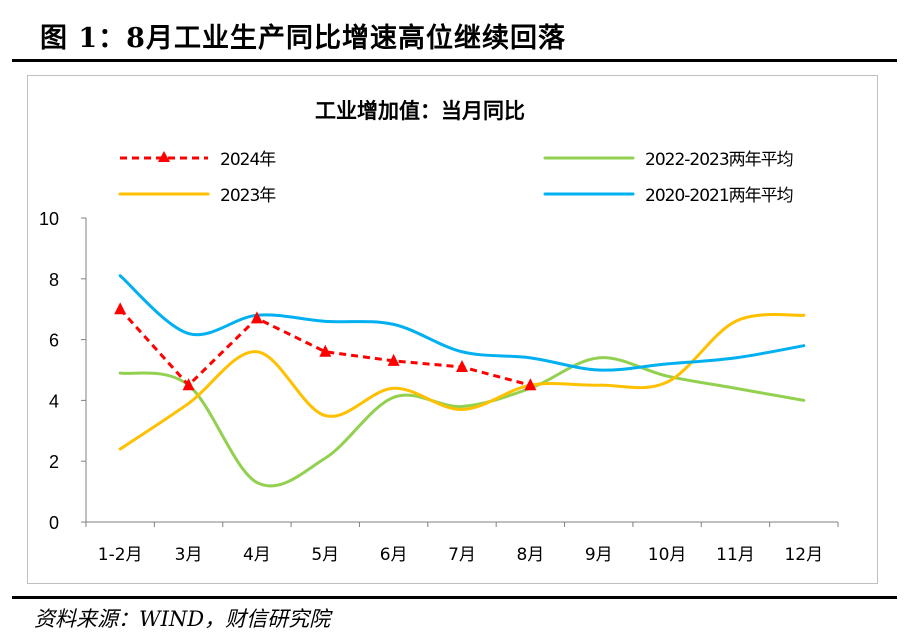 This screenshot has height=640, width=907. What do you see at coordinates (454, 597) in the screenshot?
I see `bottom-rule` at bounding box center [454, 597].